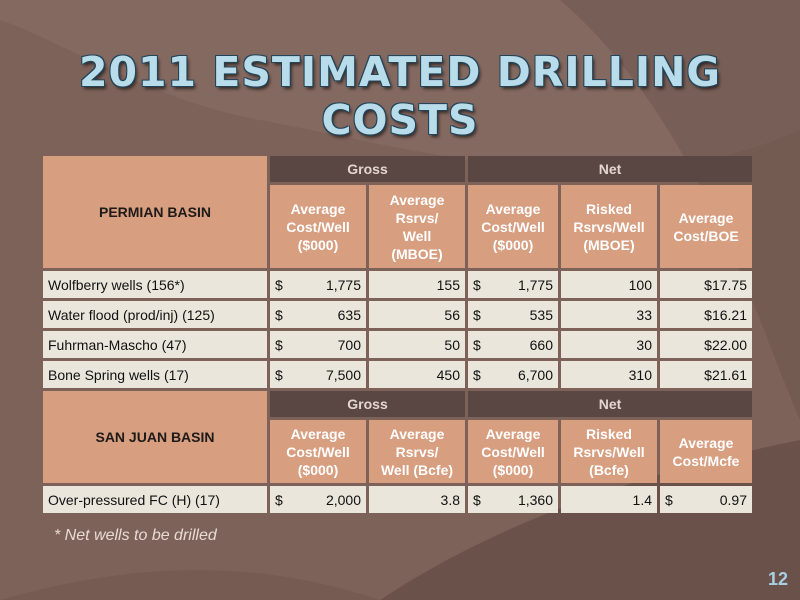 This screenshot has width=800, height=600. I want to click on gross-reserves-cell: 56, so click(417, 314).